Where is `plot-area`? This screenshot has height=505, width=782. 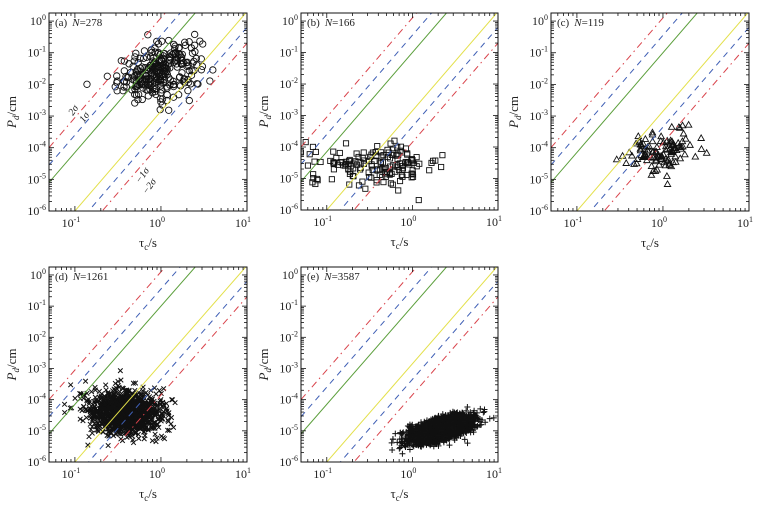 plot-area is located at coordinates (650, 112).